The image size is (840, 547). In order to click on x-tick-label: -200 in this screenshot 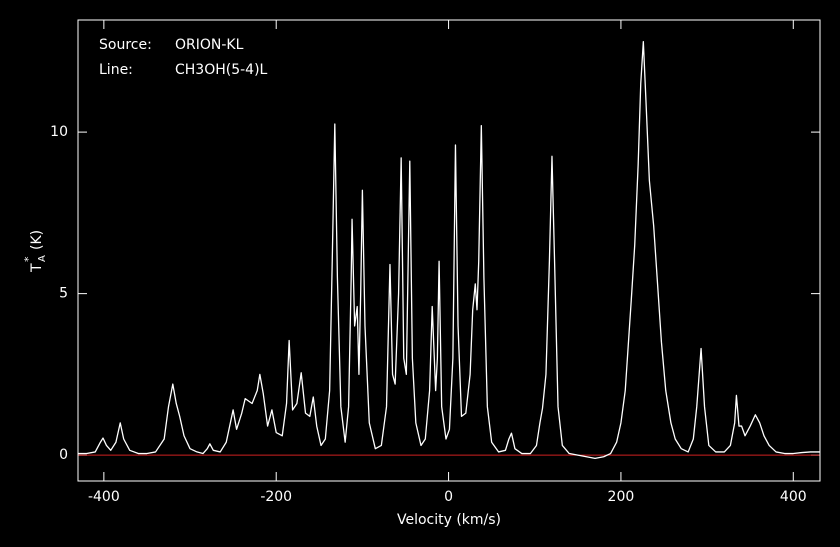, I will do `click(276, 497)`.